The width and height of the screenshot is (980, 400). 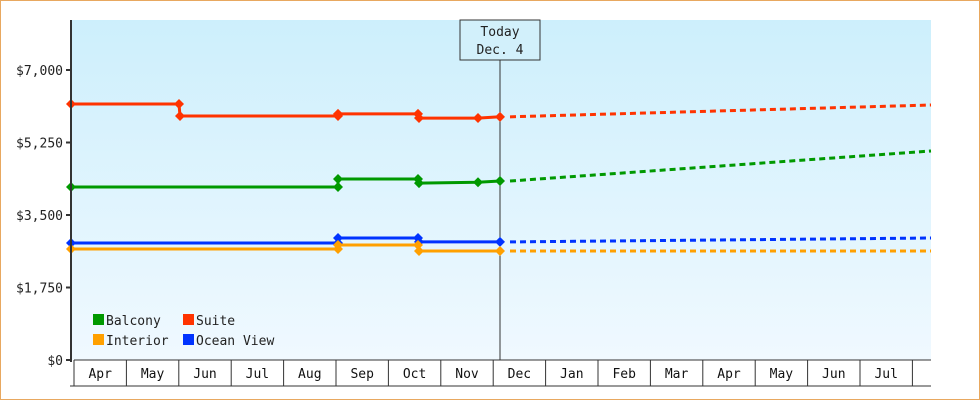 I want to click on x-month-label: Mar, so click(x=677, y=374).